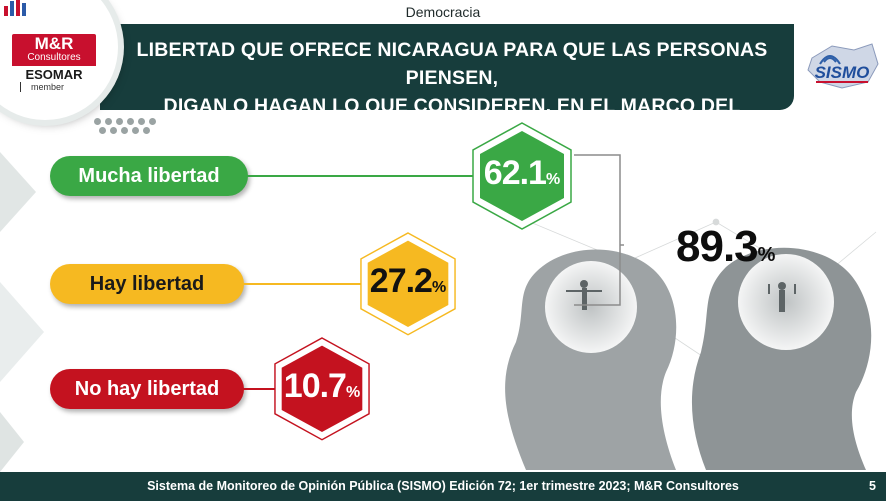  Describe the element at coordinates (401, 280) in the screenshot. I see `value-number: 27.2` at that location.